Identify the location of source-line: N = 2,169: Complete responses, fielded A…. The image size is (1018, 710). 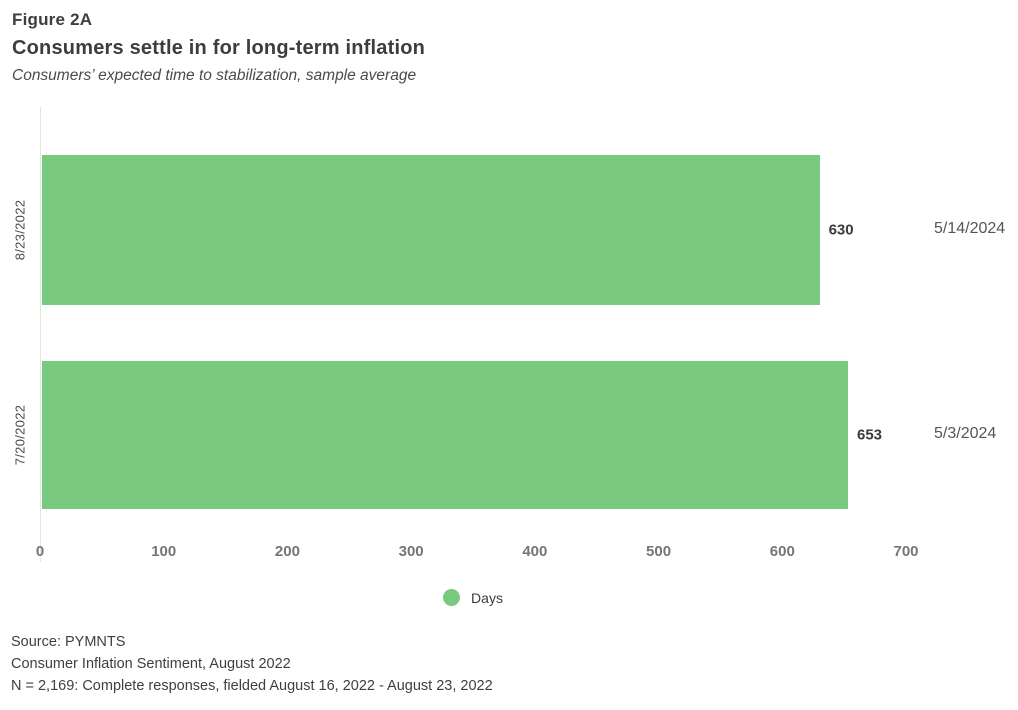
(252, 686).